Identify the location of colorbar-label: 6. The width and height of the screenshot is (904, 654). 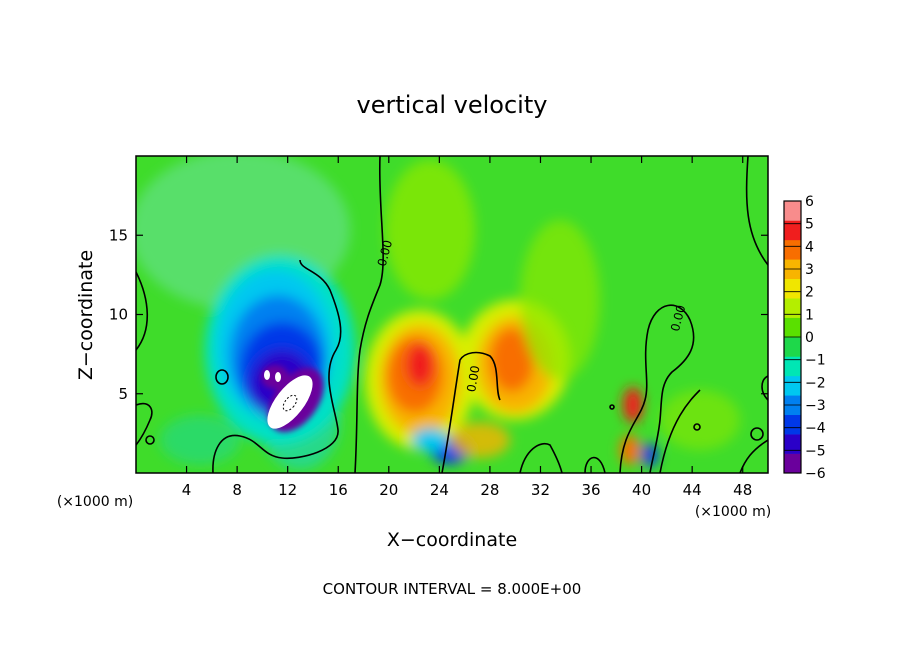
(809, 202).